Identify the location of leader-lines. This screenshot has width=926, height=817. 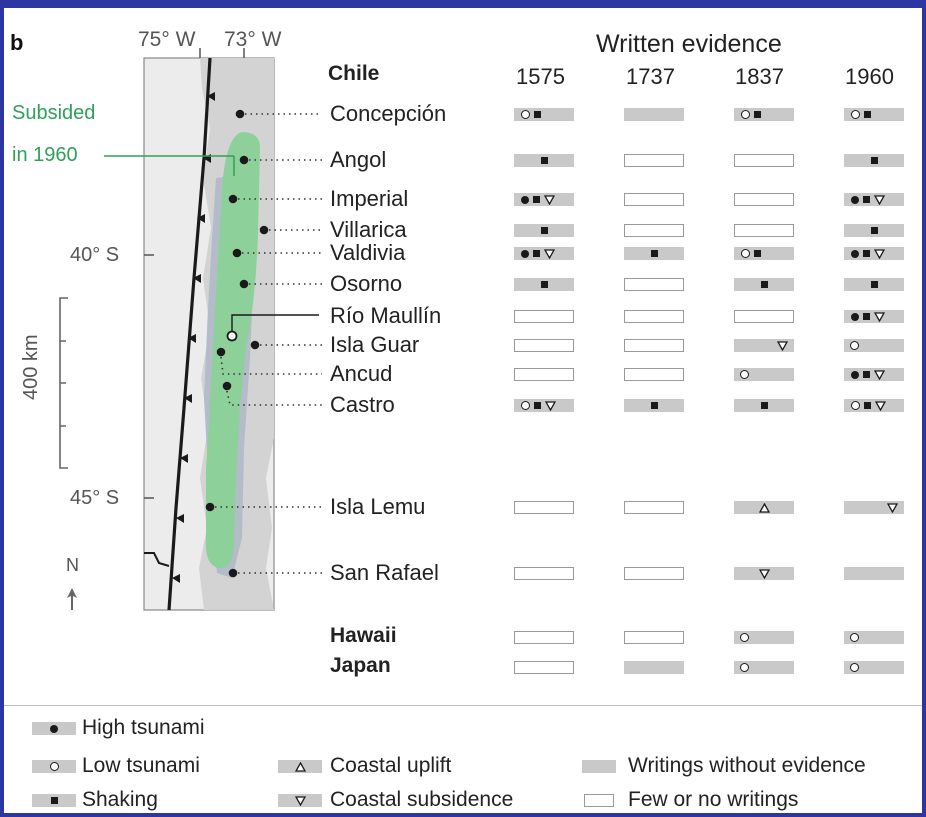
(268, 343).